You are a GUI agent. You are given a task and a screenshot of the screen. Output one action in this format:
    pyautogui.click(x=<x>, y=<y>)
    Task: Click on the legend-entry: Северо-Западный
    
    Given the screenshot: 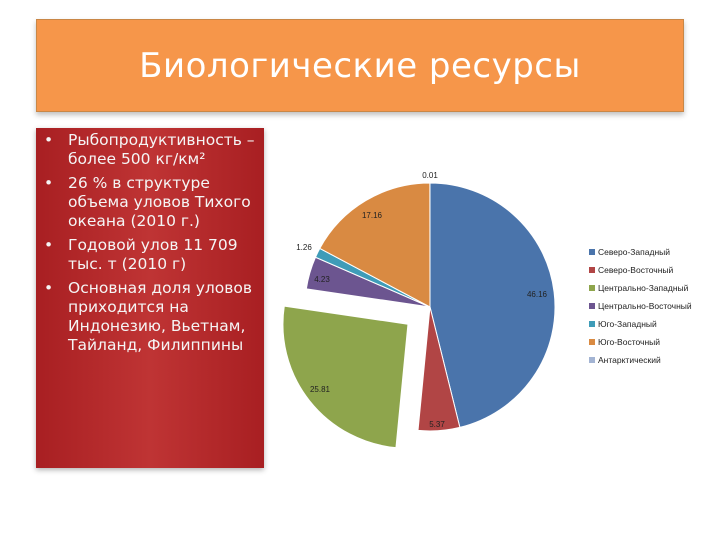 What is the action you would take?
    pyautogui.click(x=634, y=252)
    